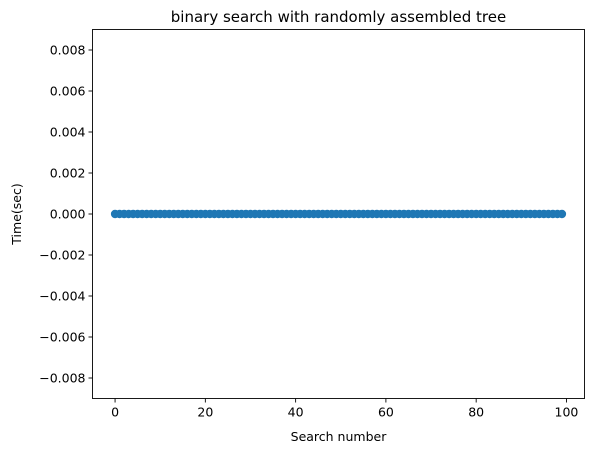  Describe the element at coordinates (68, 173) in the screenshot. I see `y-tick-label: 0.002` at that location.